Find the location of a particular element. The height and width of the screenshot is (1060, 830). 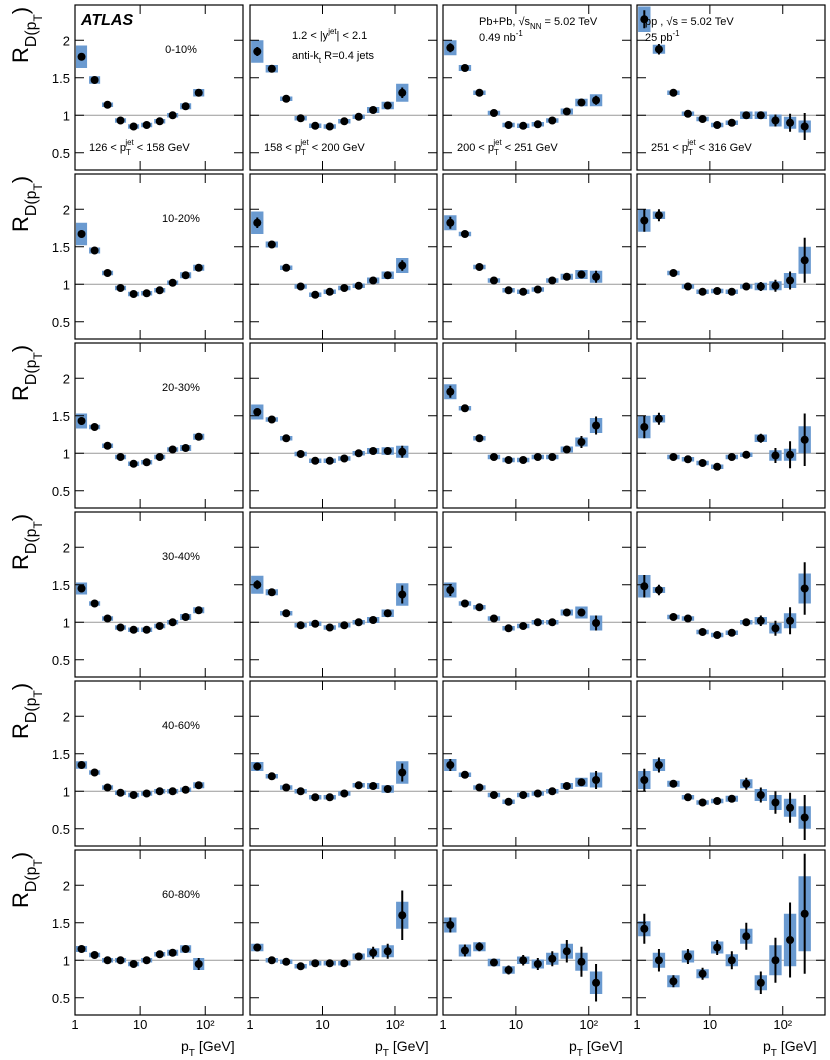

jet-range: 200 < pTjet < 251 GeV is located at coordinates (507, 147).